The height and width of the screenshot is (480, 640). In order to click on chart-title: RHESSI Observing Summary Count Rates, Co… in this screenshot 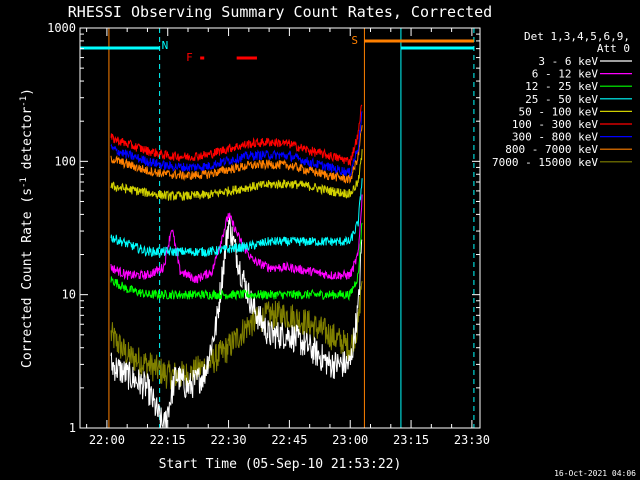, I will do `click(280, 12)`.